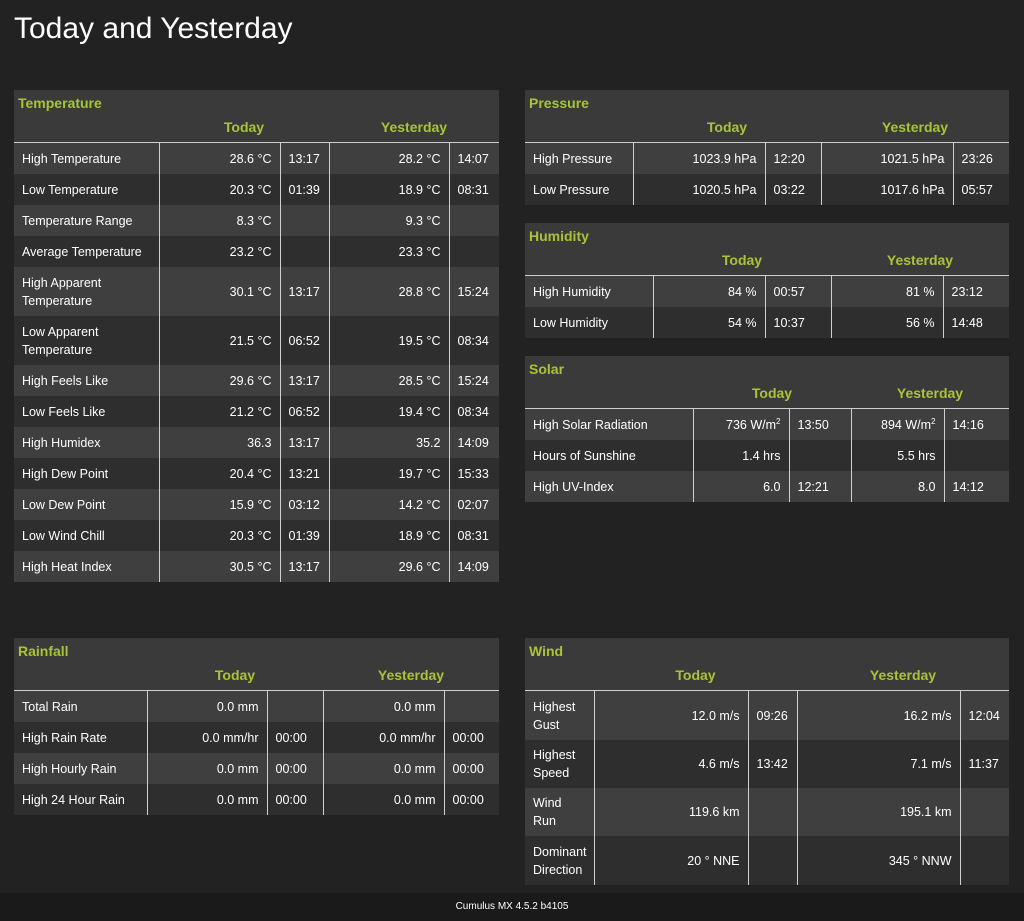  What do you see at coordinates (473, 380) in the screenshot?
I see `yesterday-time: 15:24` at bounding box center [473, 380].